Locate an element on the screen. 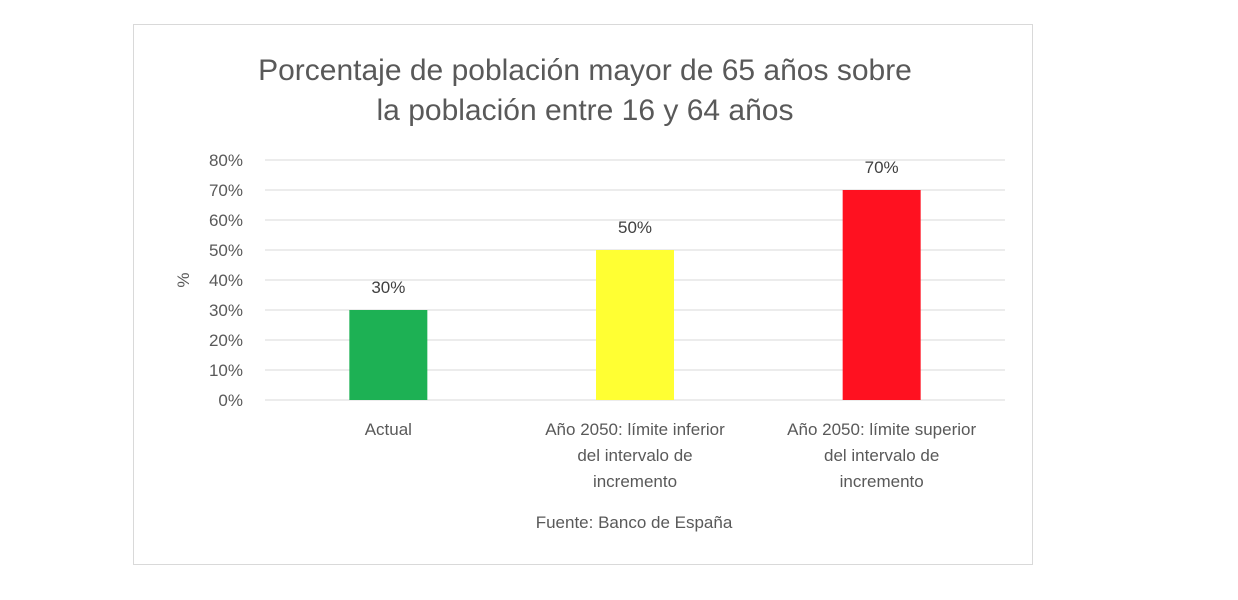 This screenshot has height=600, width=1238. chart-title-line-2: la población entre 16 y 64 años is located at coordinates (585, 110).